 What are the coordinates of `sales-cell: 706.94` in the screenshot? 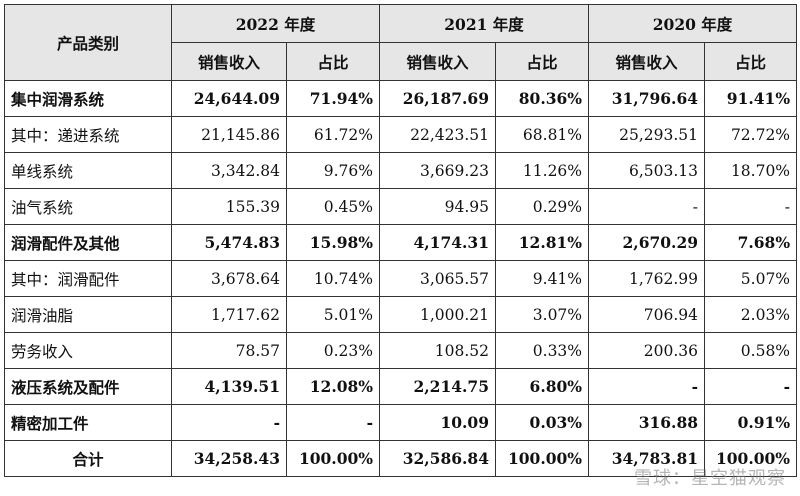 It's located at (647, 314).